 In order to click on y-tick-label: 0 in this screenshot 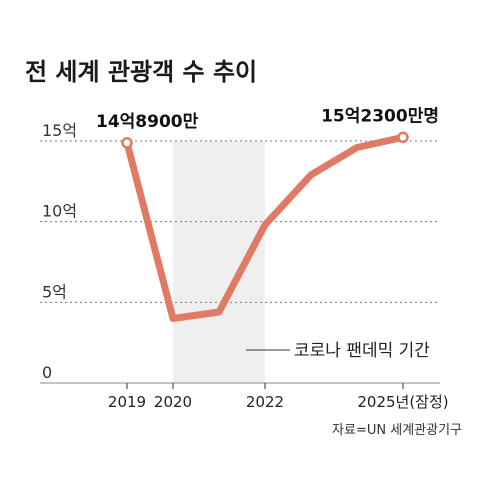, I will do `click(47, 372)`.